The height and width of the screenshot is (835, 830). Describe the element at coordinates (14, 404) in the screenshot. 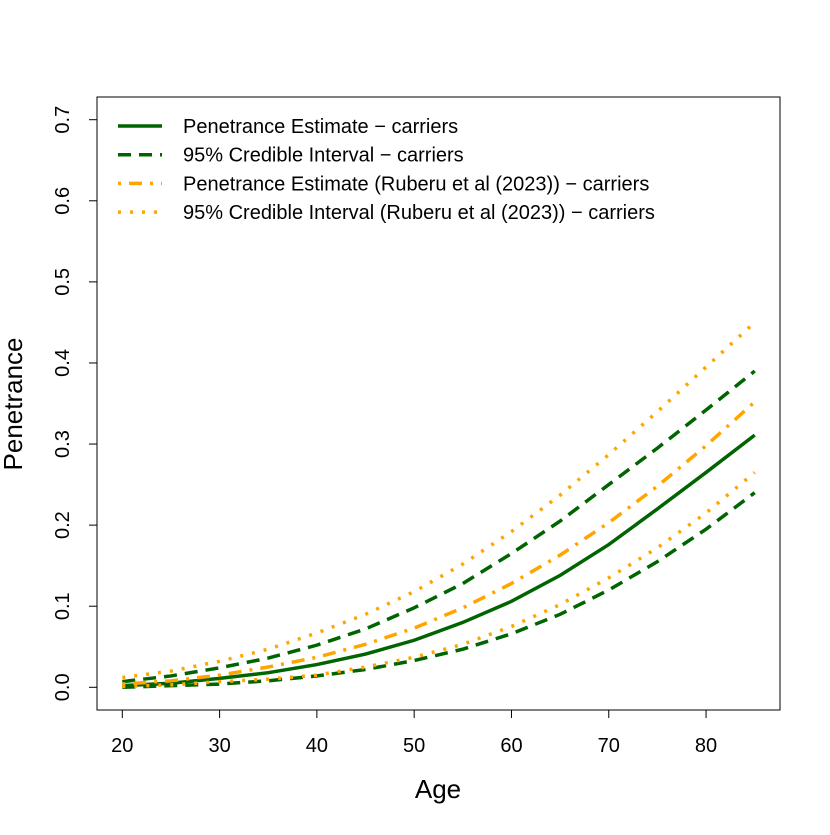

I see `y-axis-label: Penetrance` at that location.